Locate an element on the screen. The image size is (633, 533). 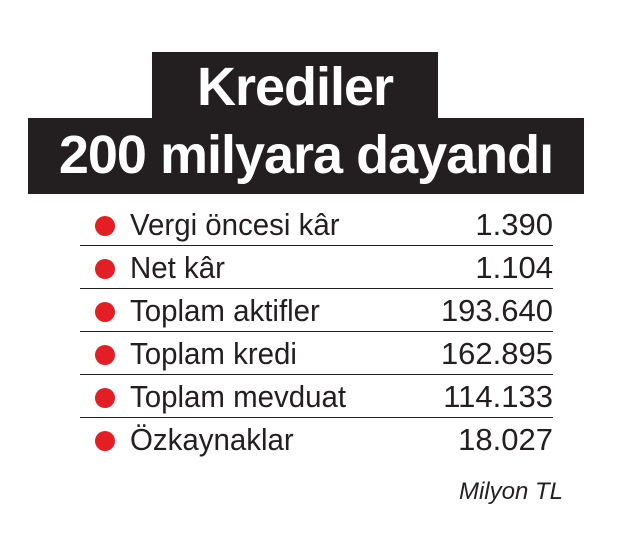
row-value: 18.027 is located at coordinates (505, 439).